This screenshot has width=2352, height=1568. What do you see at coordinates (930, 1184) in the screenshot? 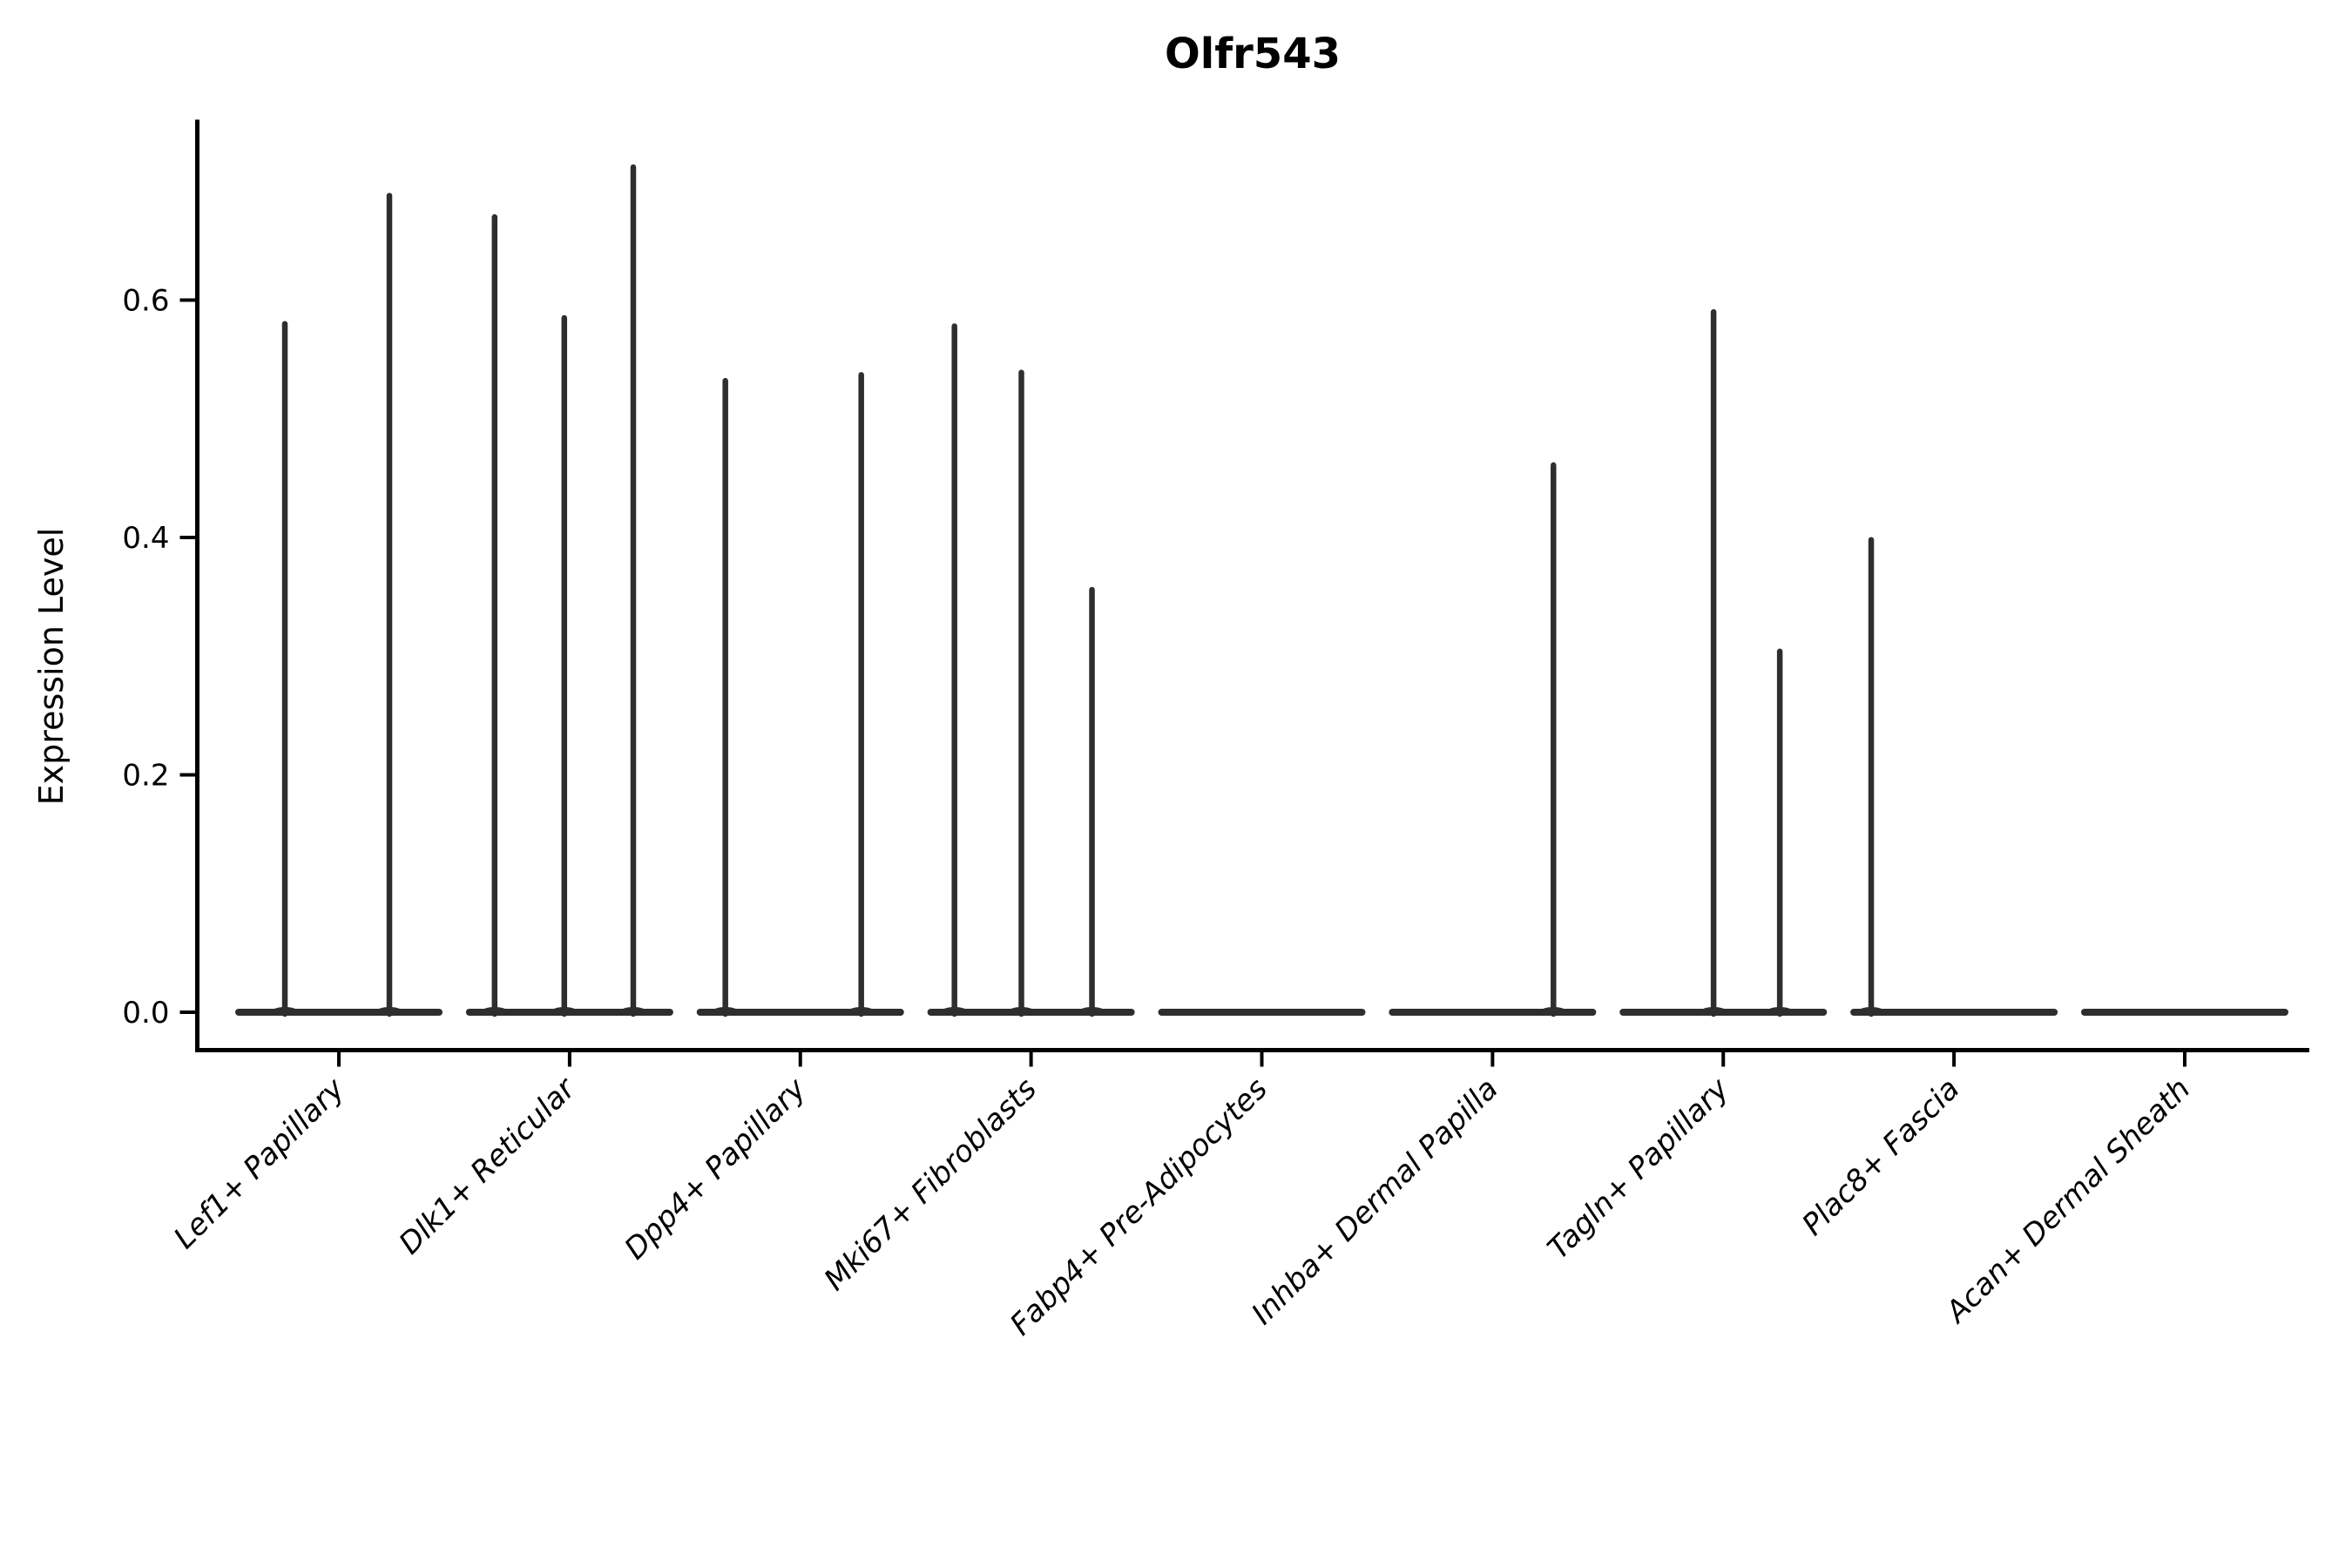
I see `x-tick-label: Mki67+ Fibroblasts` at bounding box center [930, 1184].